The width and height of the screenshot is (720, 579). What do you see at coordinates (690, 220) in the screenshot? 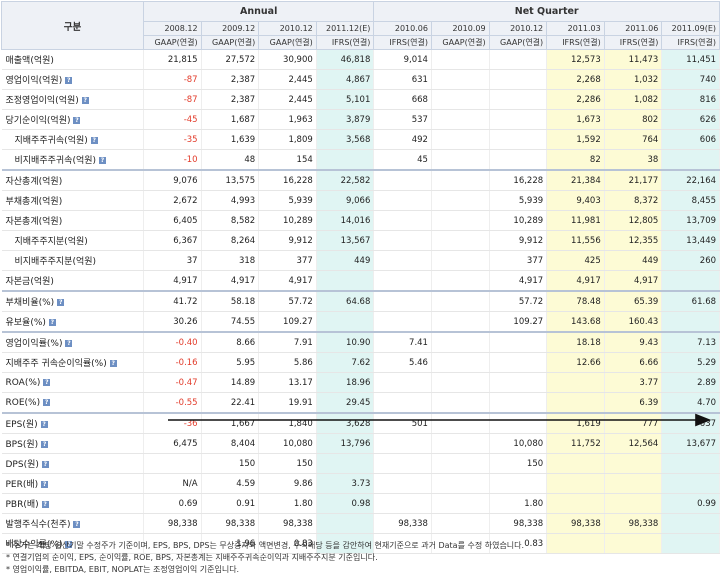
I see `data-cell: 13,709` at bounding box center [690, 220].